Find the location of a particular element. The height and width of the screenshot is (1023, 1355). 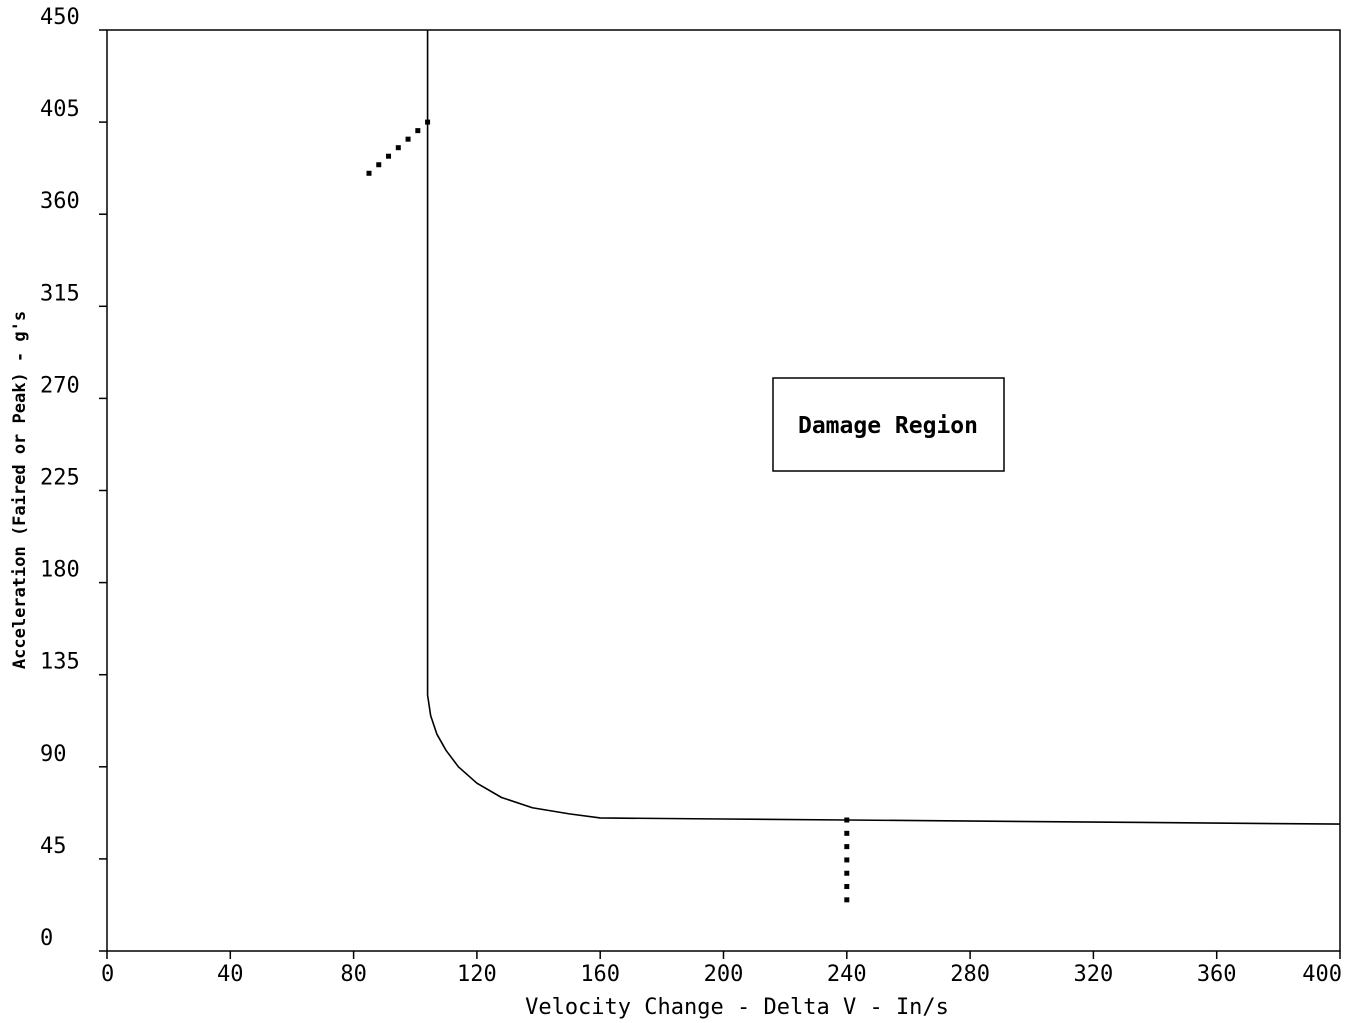

x-tick-label: 320 is located at coordinates (1094, 974).